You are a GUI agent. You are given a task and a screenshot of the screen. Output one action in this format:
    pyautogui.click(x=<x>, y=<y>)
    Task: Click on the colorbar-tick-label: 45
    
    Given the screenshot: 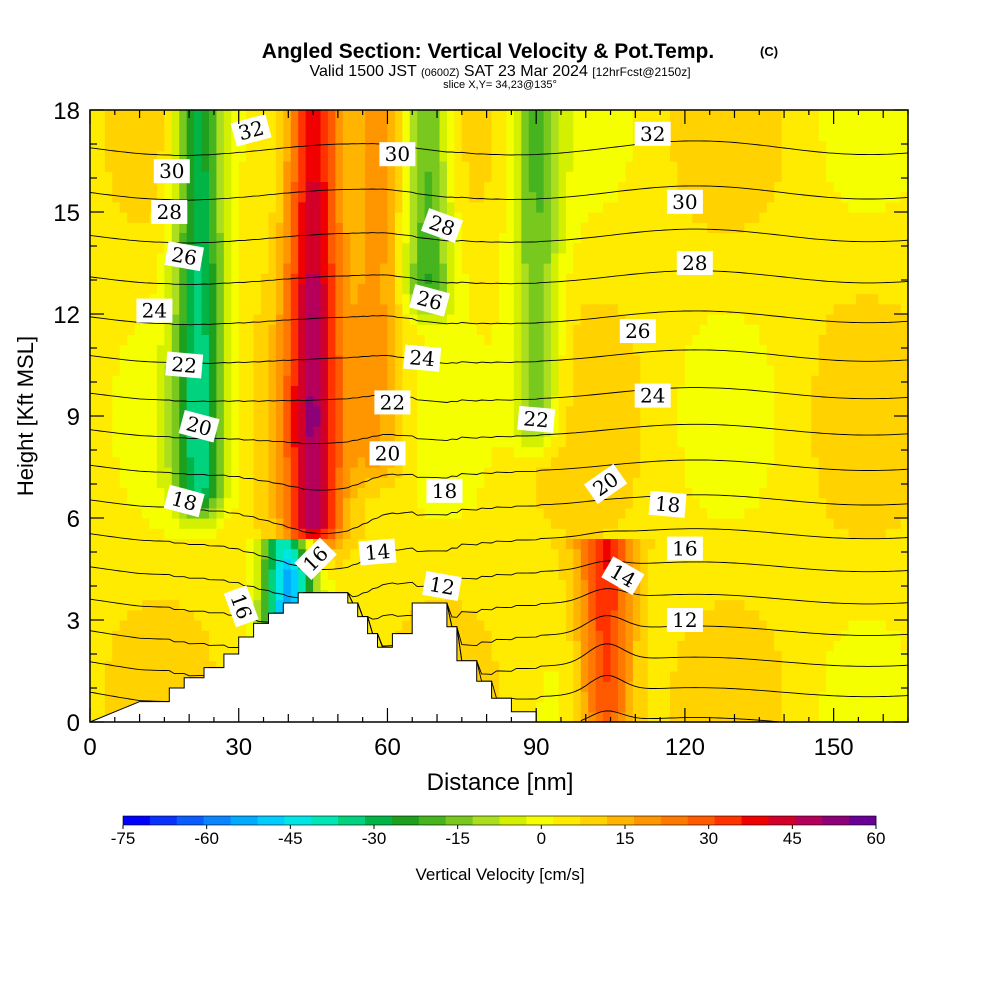 What is the action you would take?
    pyautogui.click(x=792, y=838)
    